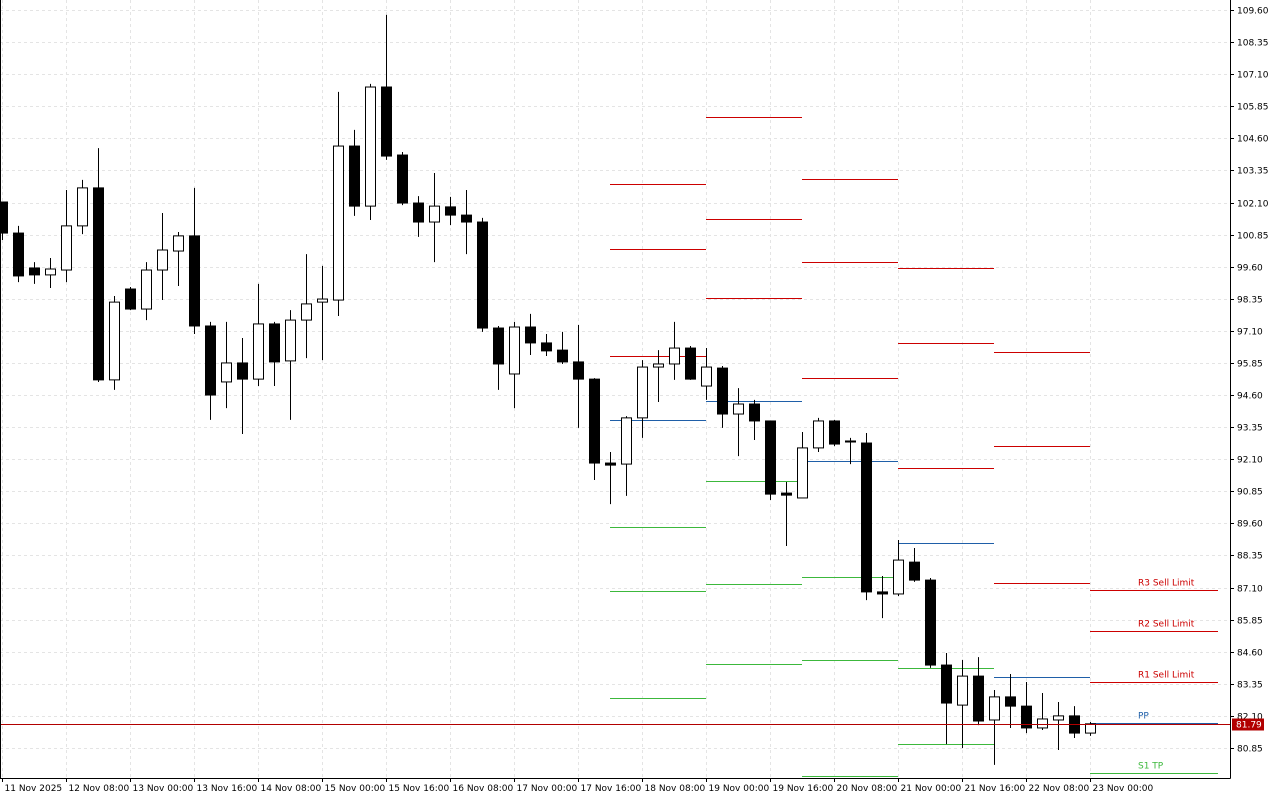  Describe the element at coordinates (1250, 301) in the screenshot. I see `y-tick-label: 98.35` at that location.